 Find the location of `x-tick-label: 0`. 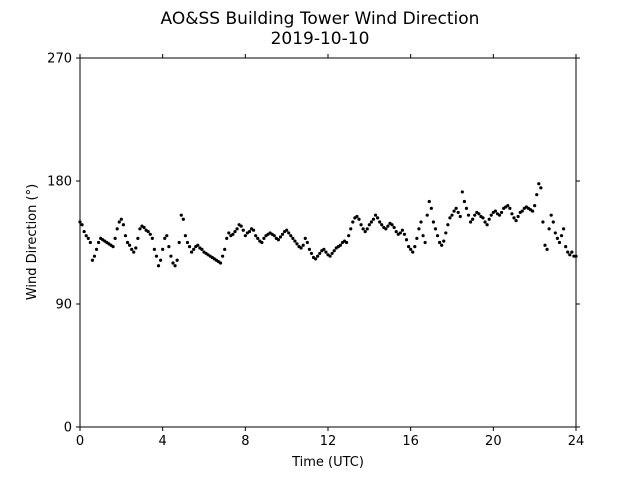

x-tick-label: 0 is located at coordinates (80, 441).